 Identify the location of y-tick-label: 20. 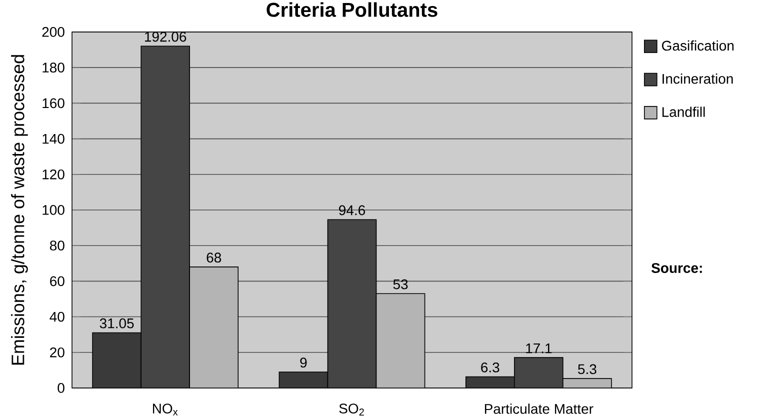
(57, 352).